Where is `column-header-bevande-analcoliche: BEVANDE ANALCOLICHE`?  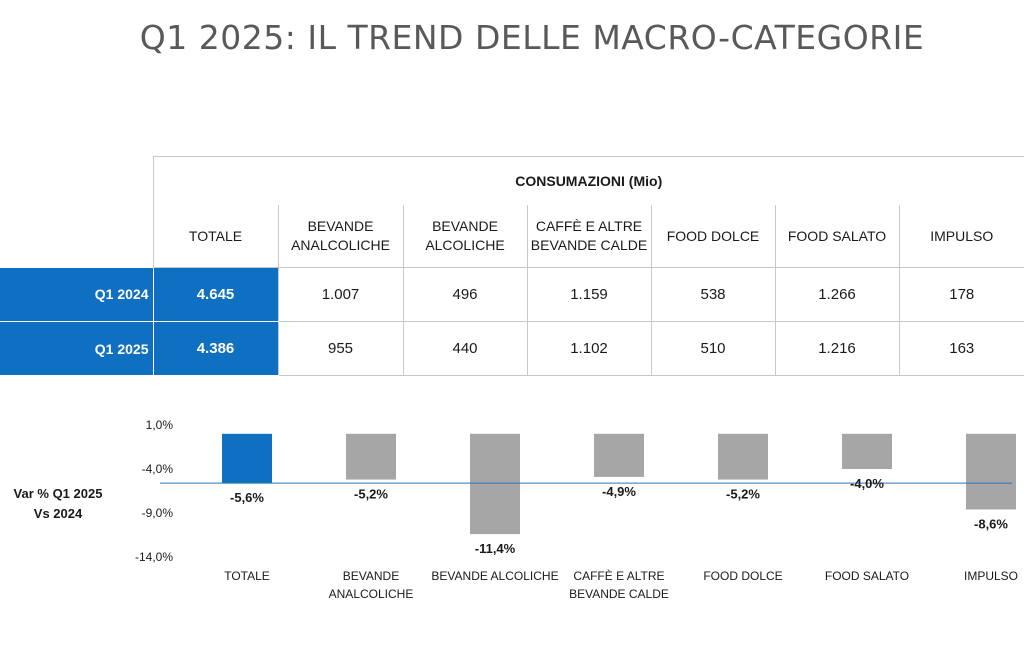
column-header-bevande-analcoliche: BEVANDE ANALCOLICHE is located at coordinates (340, 236).